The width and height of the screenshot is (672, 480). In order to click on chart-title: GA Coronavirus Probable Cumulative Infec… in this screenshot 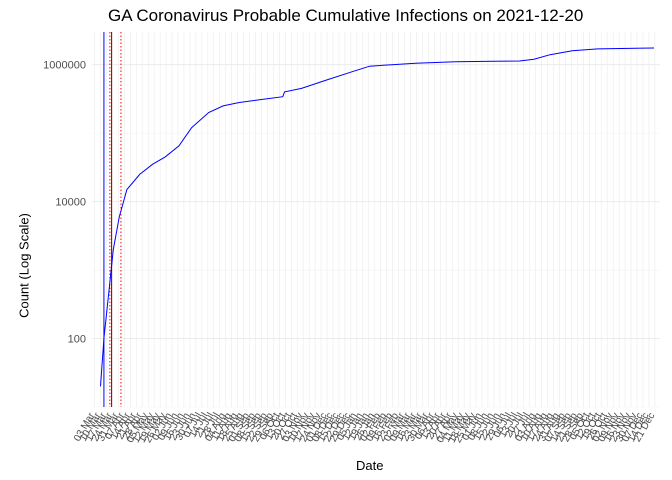, I will do `click(346, 15)`.